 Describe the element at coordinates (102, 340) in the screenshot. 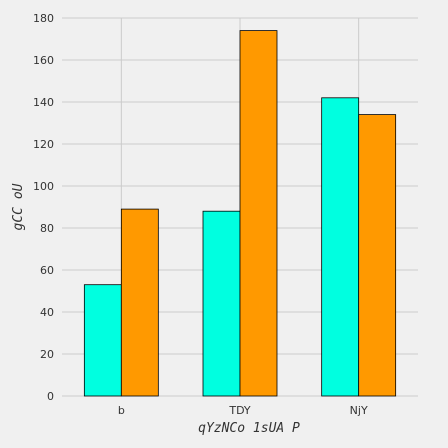

I see `bar-series-1-b` at that location.